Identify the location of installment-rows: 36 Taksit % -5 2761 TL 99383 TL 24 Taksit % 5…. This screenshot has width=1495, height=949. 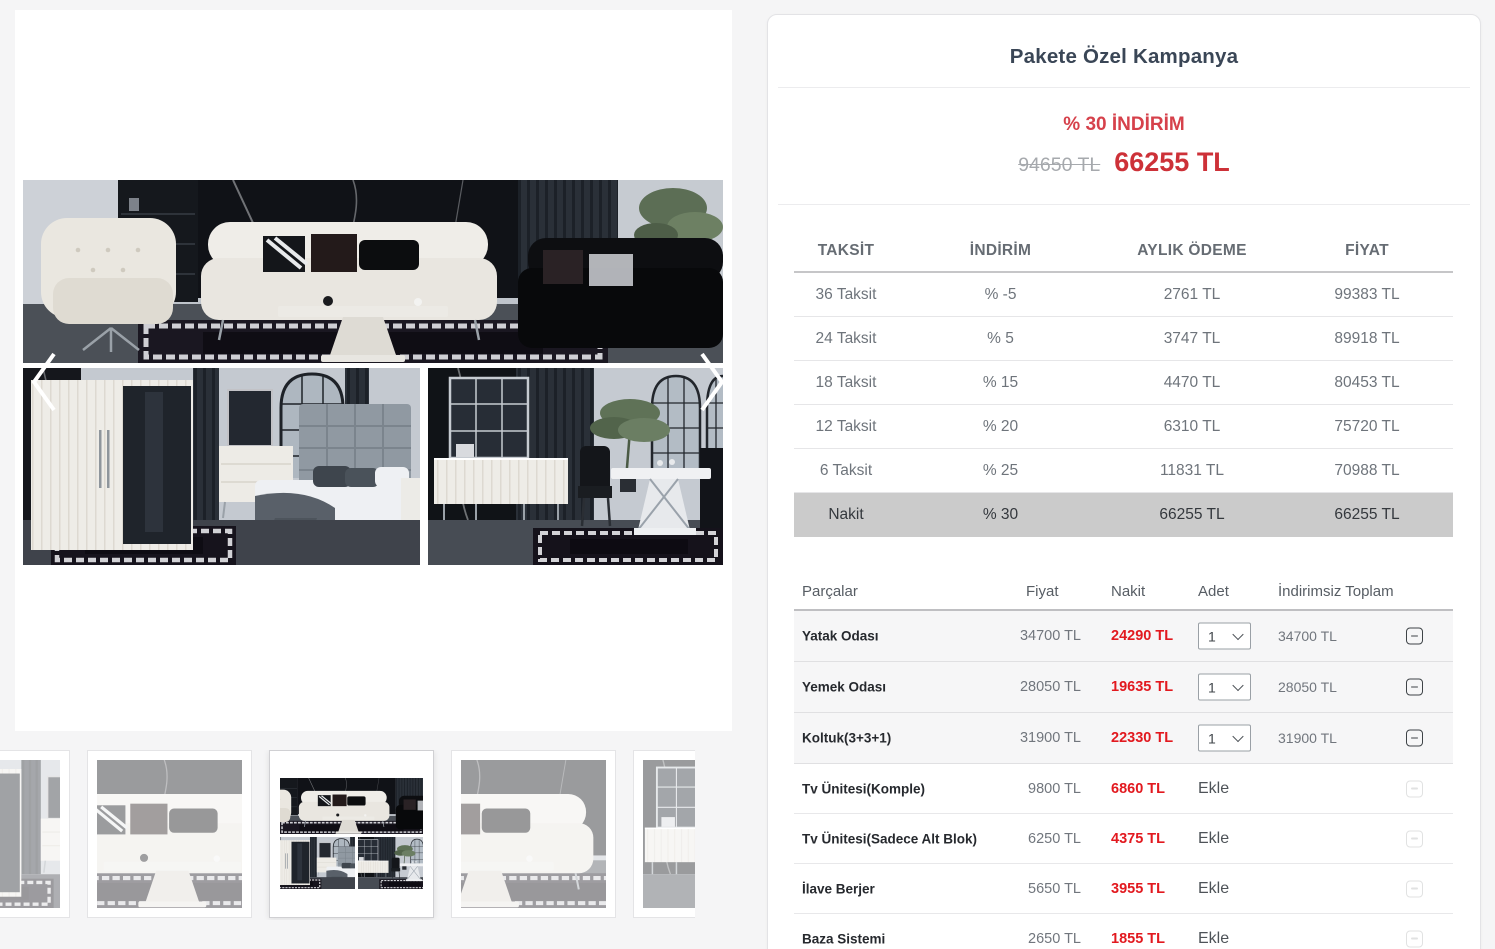
(1123, 405).